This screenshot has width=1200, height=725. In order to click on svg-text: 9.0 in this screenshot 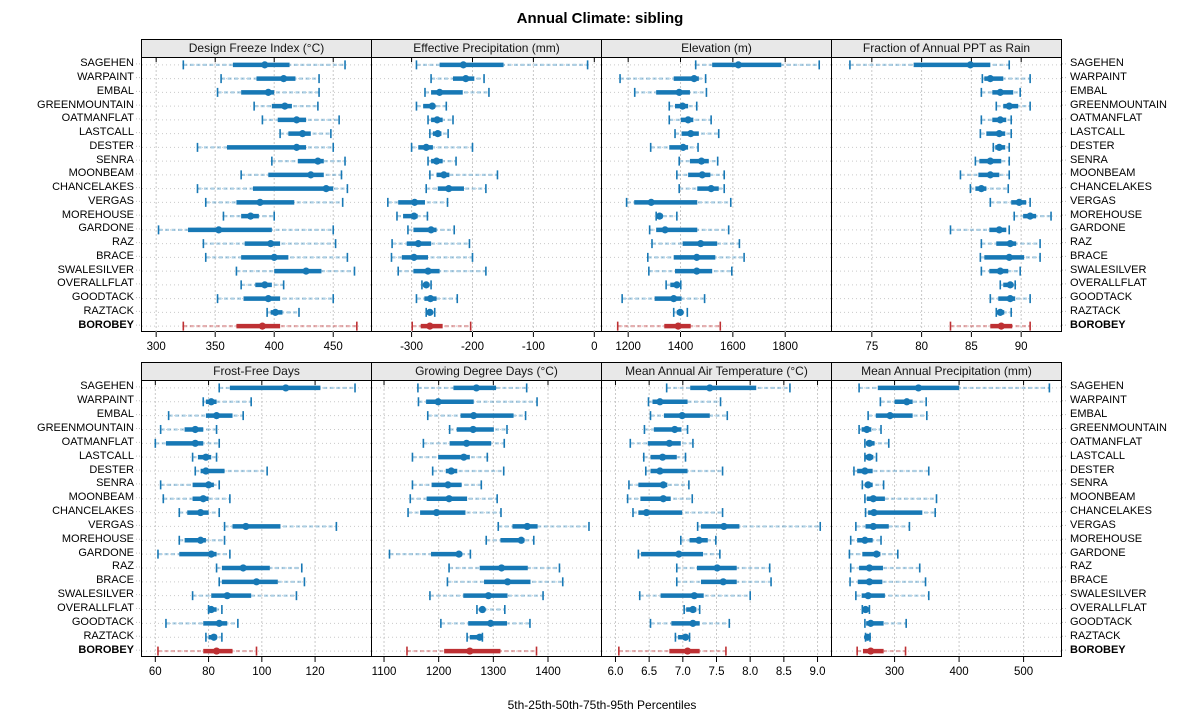, I will do `click(818, 672)`.